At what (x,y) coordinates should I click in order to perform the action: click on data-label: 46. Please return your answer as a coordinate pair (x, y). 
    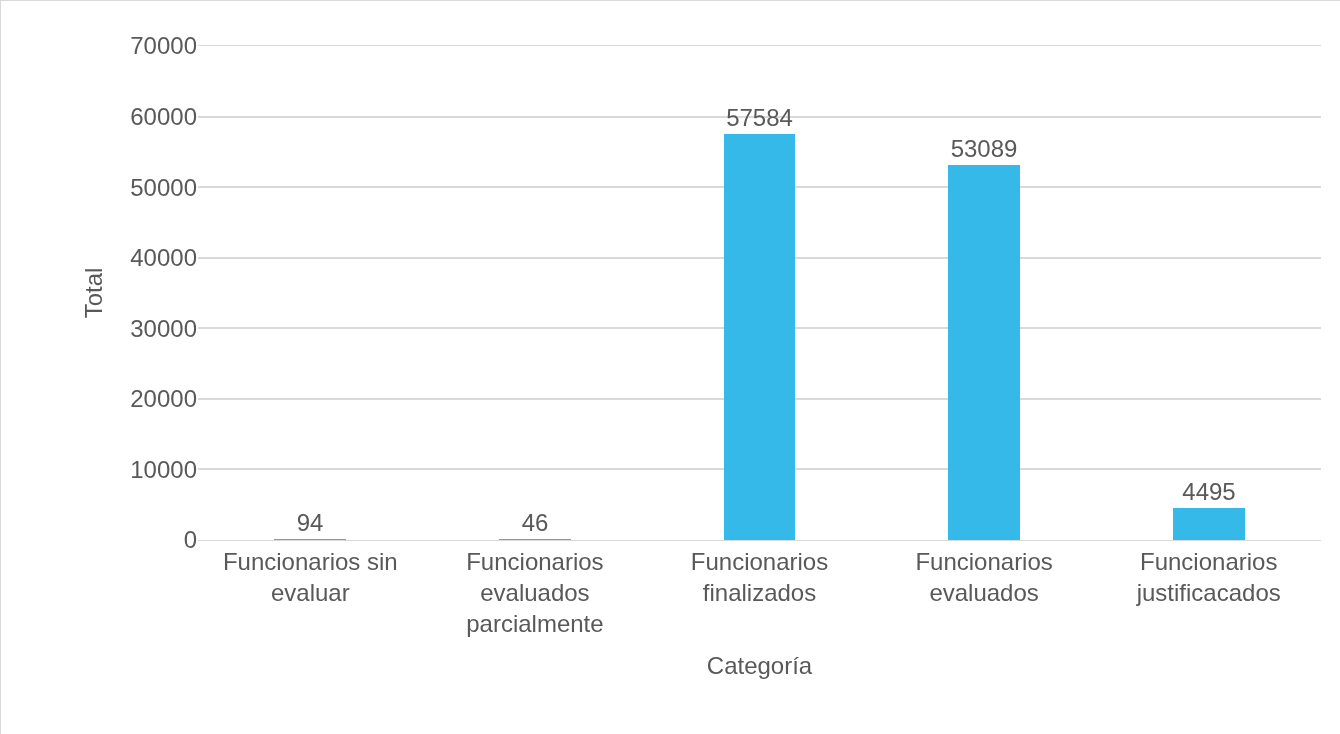
    Looking at the image, I should click on (535, 522).